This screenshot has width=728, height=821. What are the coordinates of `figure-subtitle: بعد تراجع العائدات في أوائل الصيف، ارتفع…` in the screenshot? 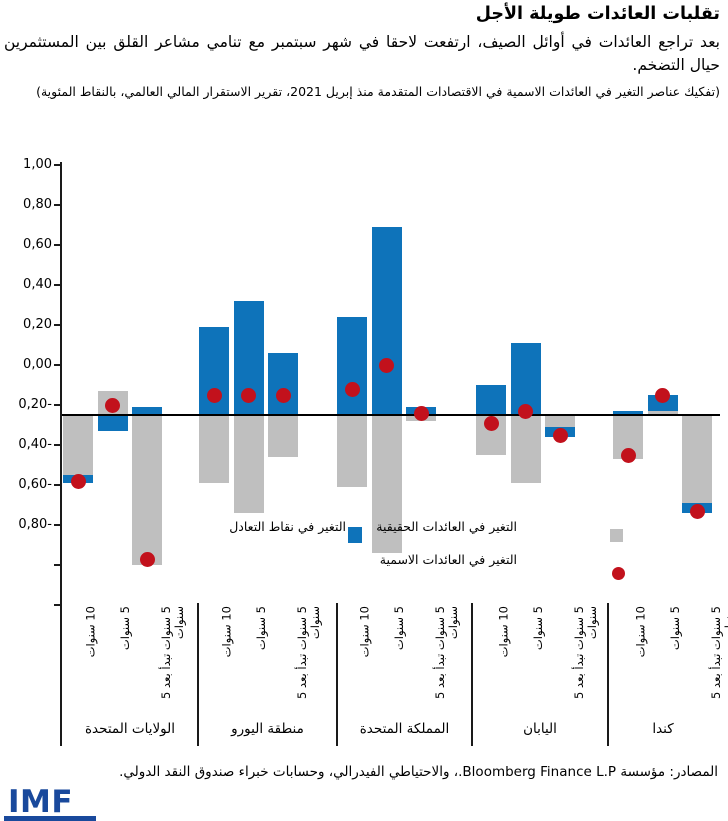 It's located at (362, 53).